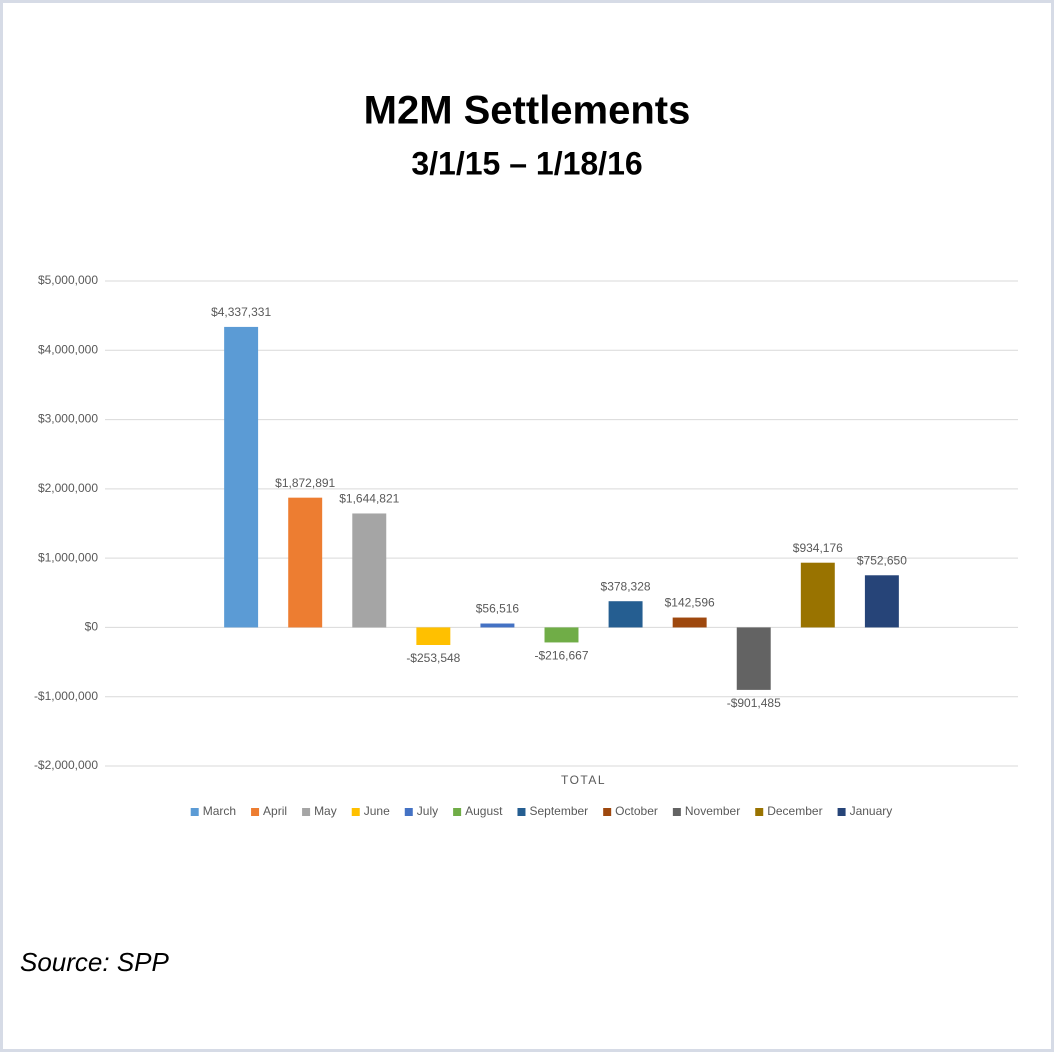 The height and width of the screenshot is (1052, 1054). I want to click on x-tick-label: TOTAL, so click(583, 780).